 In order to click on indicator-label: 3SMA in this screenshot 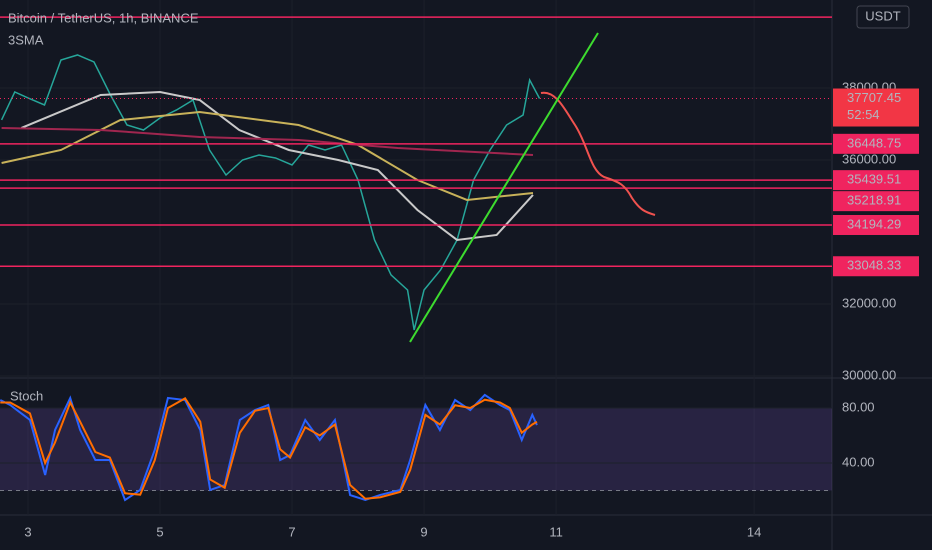, I will do `click(26, 39)`.